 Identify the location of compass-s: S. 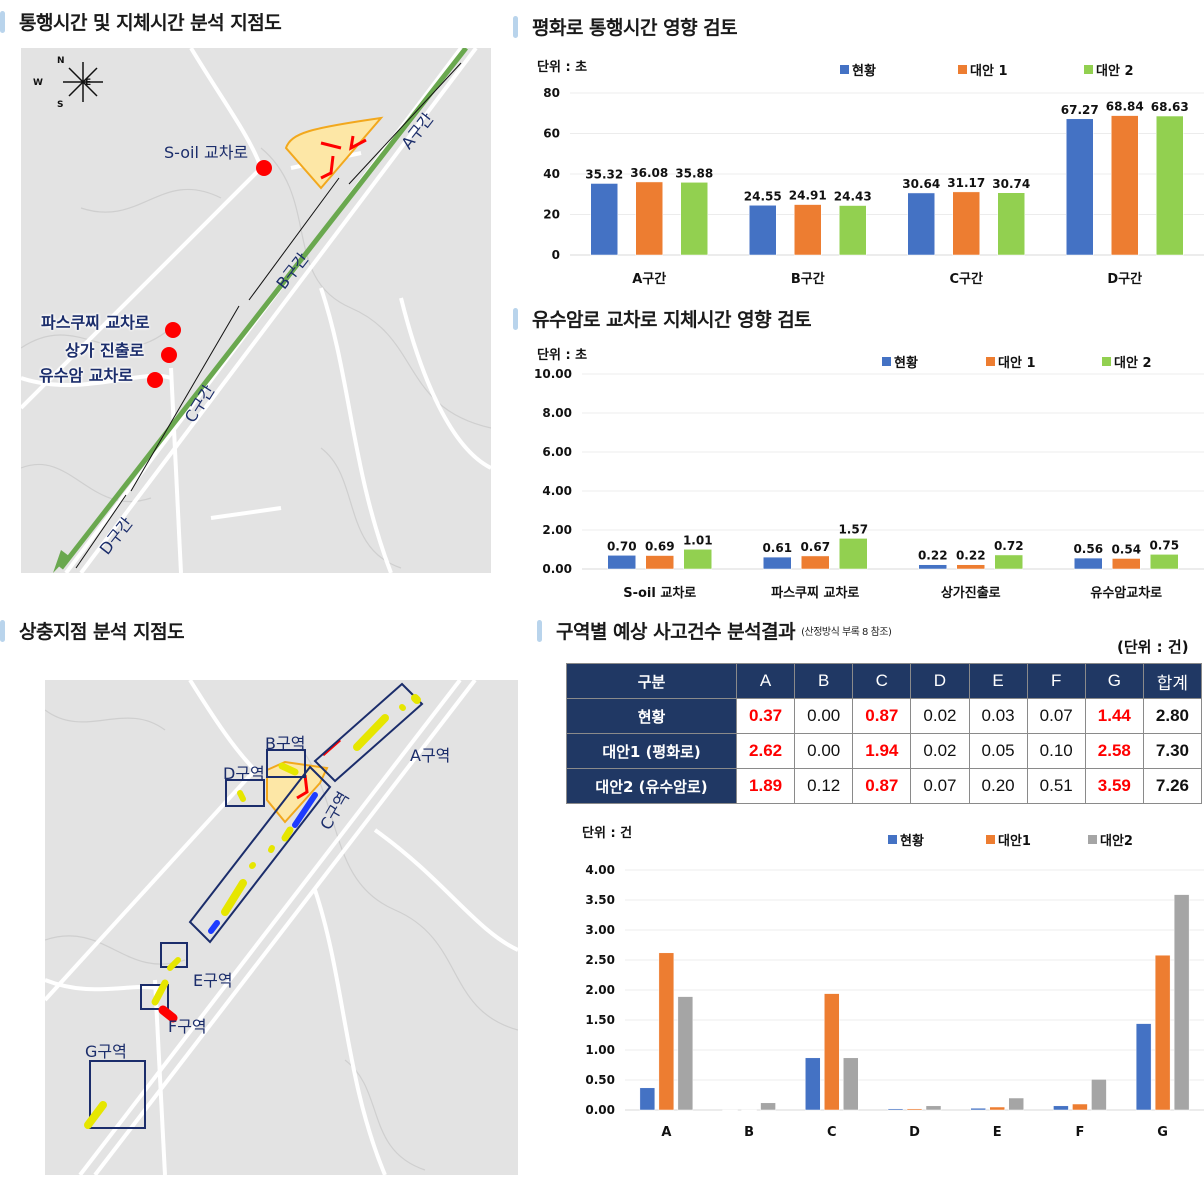
(60, 105).